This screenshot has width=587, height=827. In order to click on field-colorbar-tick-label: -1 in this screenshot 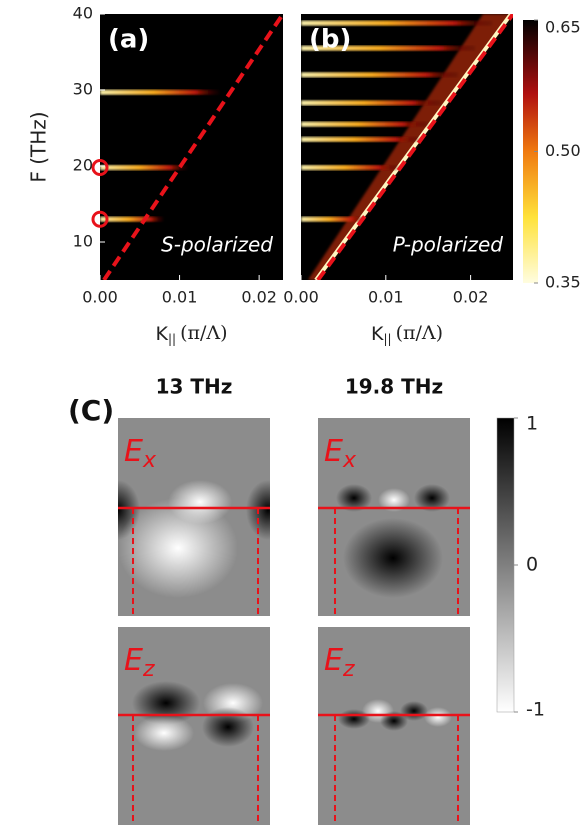, I will do `click(535, 710)`.